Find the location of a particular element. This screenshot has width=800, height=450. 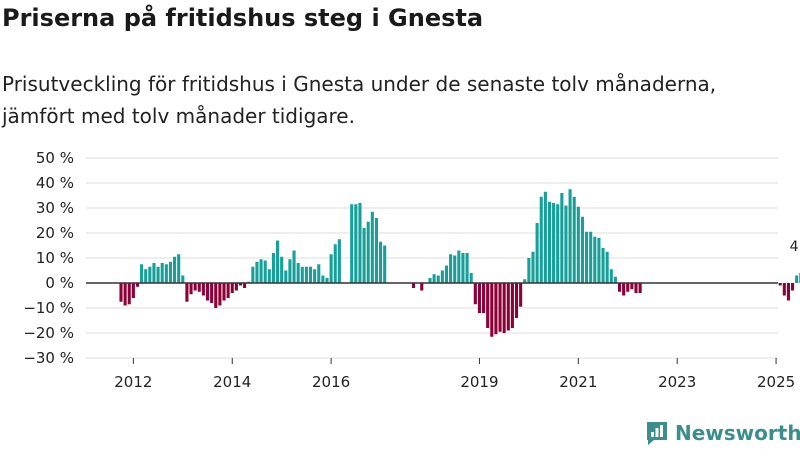

y-tick-label: 50 % is located at coordinates (55, 158).